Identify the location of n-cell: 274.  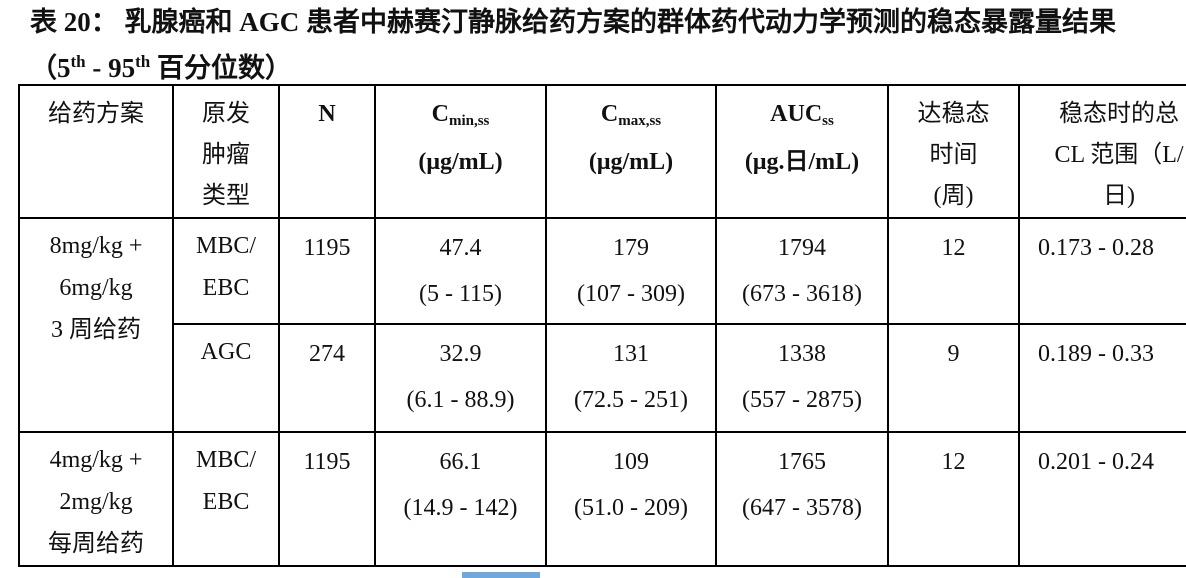
(327, 378).